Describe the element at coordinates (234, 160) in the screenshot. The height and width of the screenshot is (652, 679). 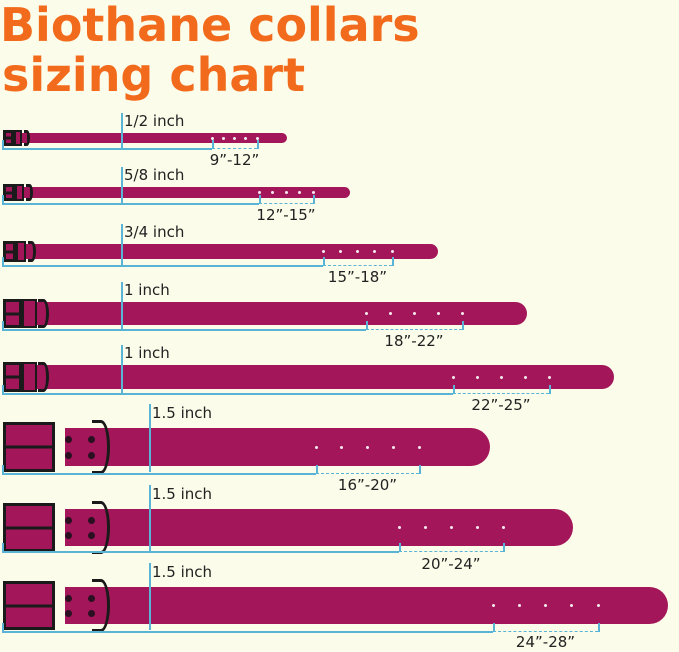
I see `size-range-label: 9”-12”` at that location.